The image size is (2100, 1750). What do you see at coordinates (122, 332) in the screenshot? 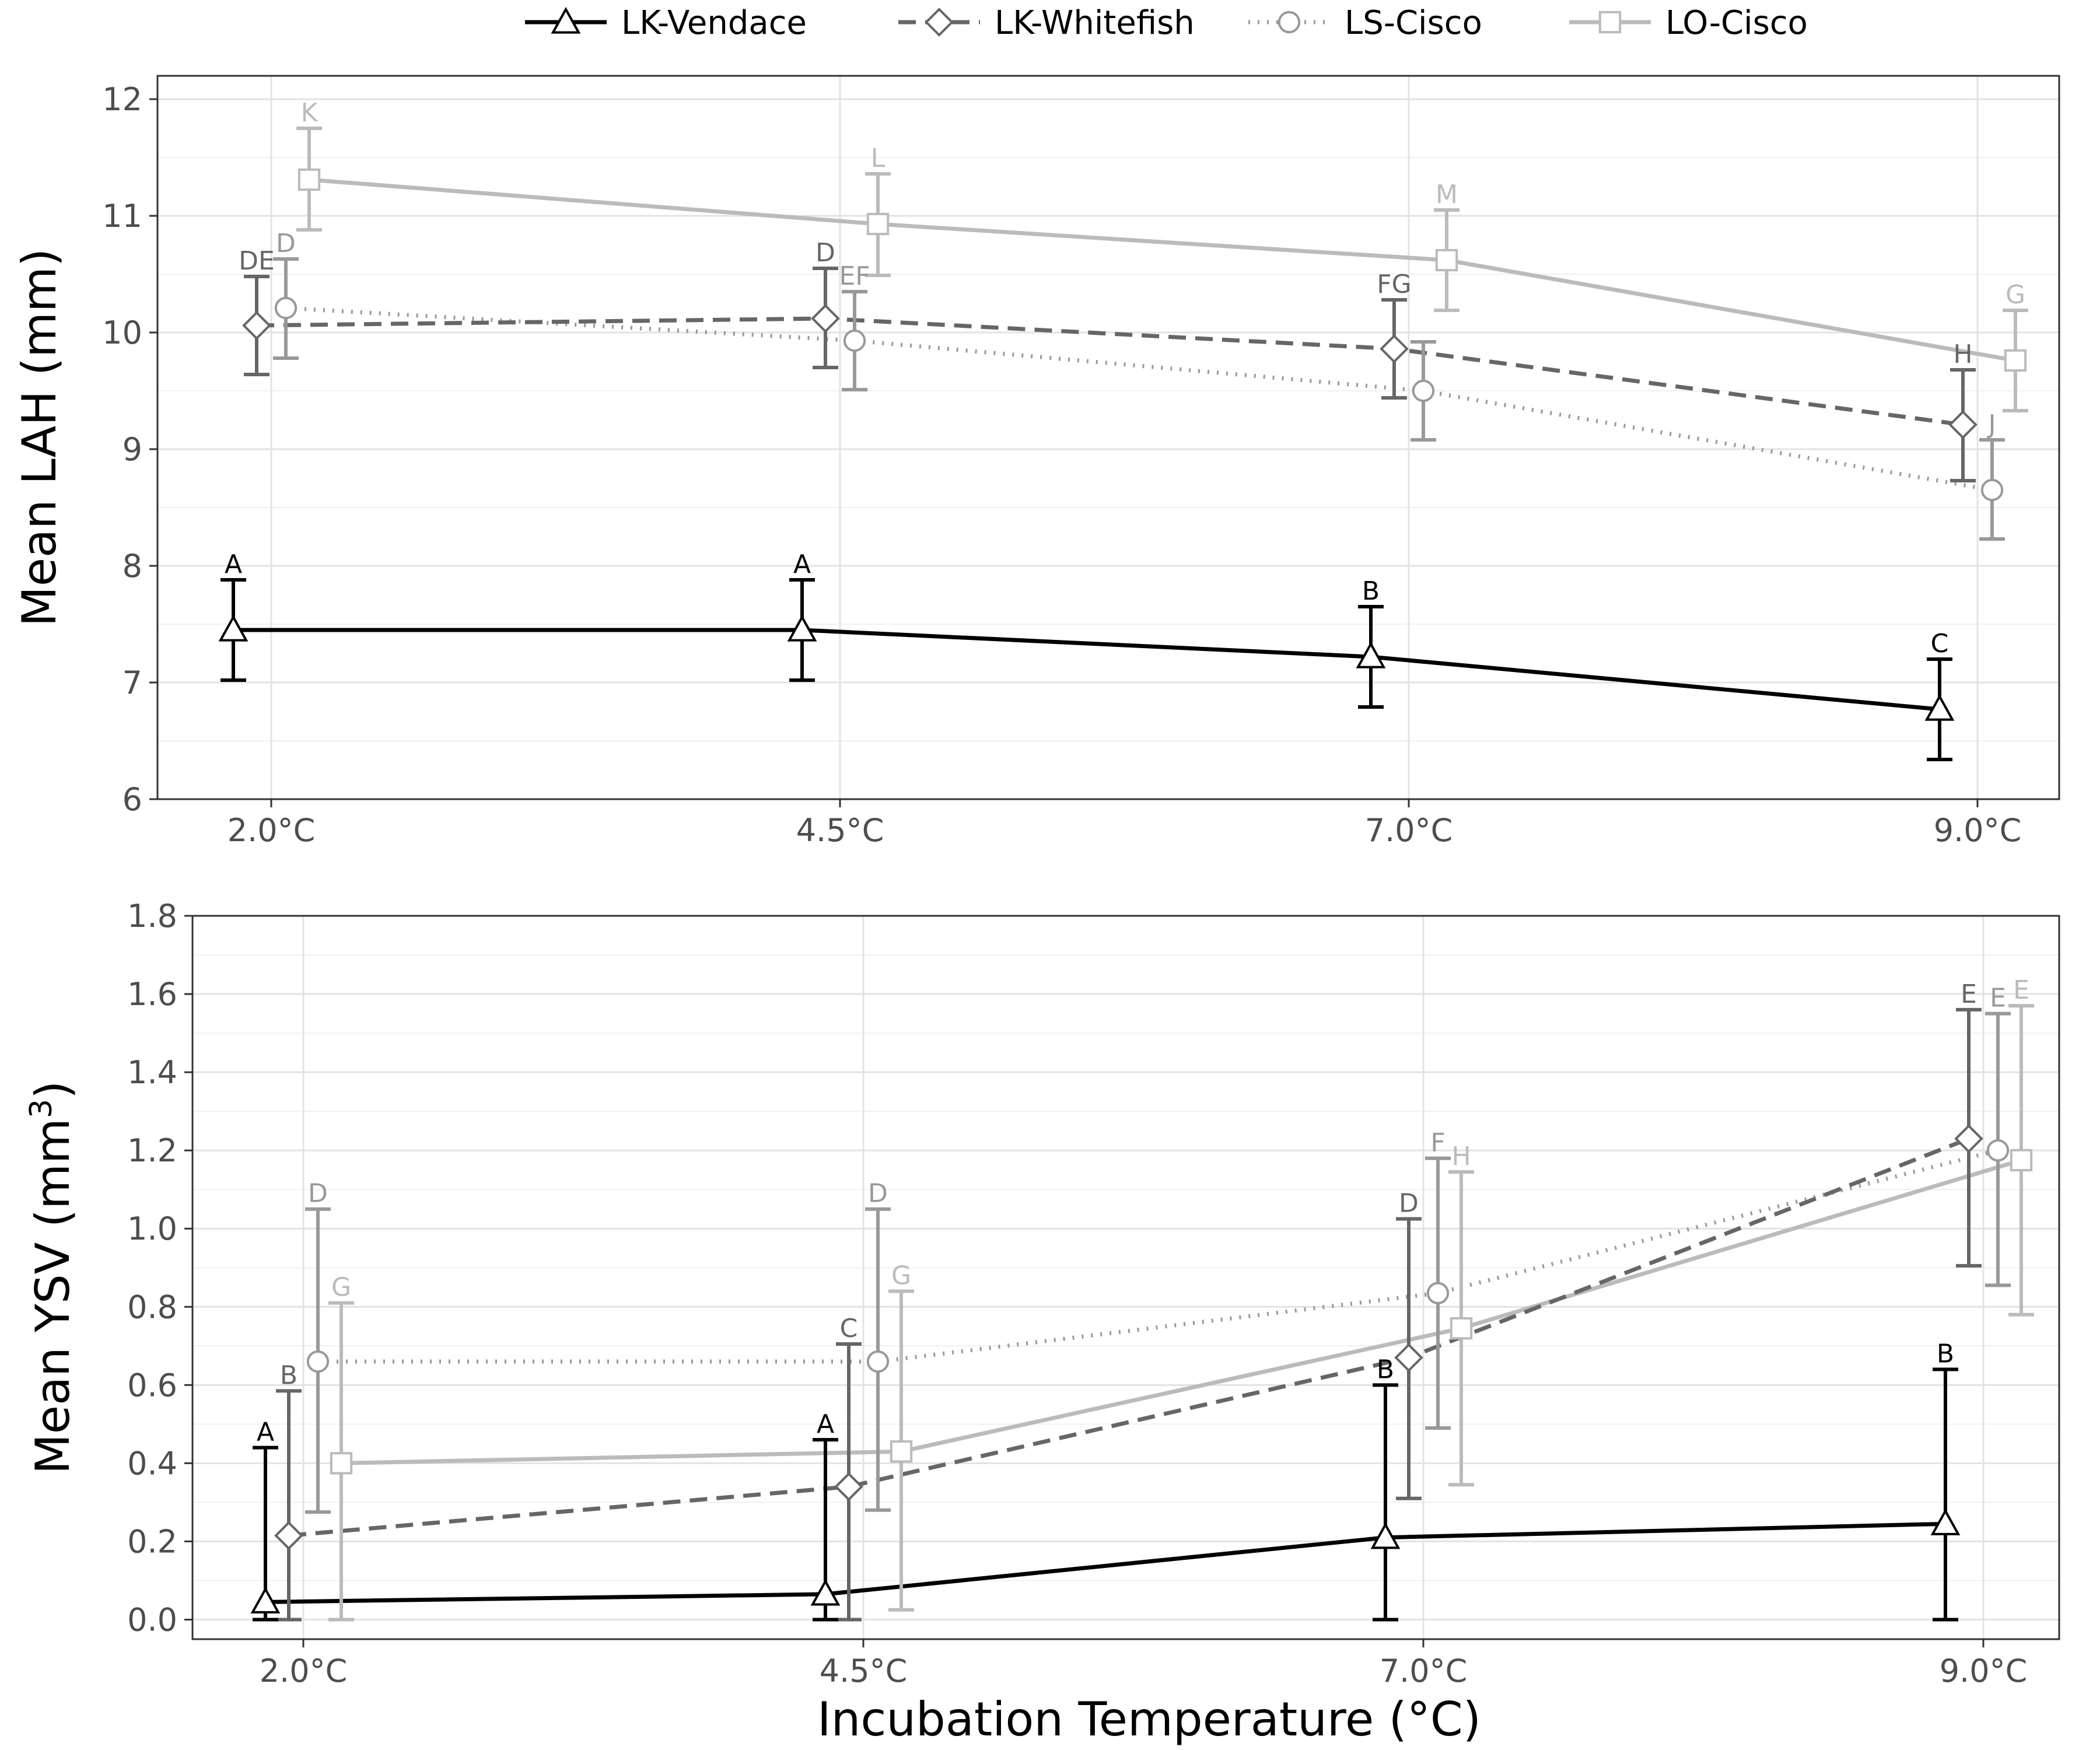
I see `y-tick-label: 10` at bounding box center [122, 332].